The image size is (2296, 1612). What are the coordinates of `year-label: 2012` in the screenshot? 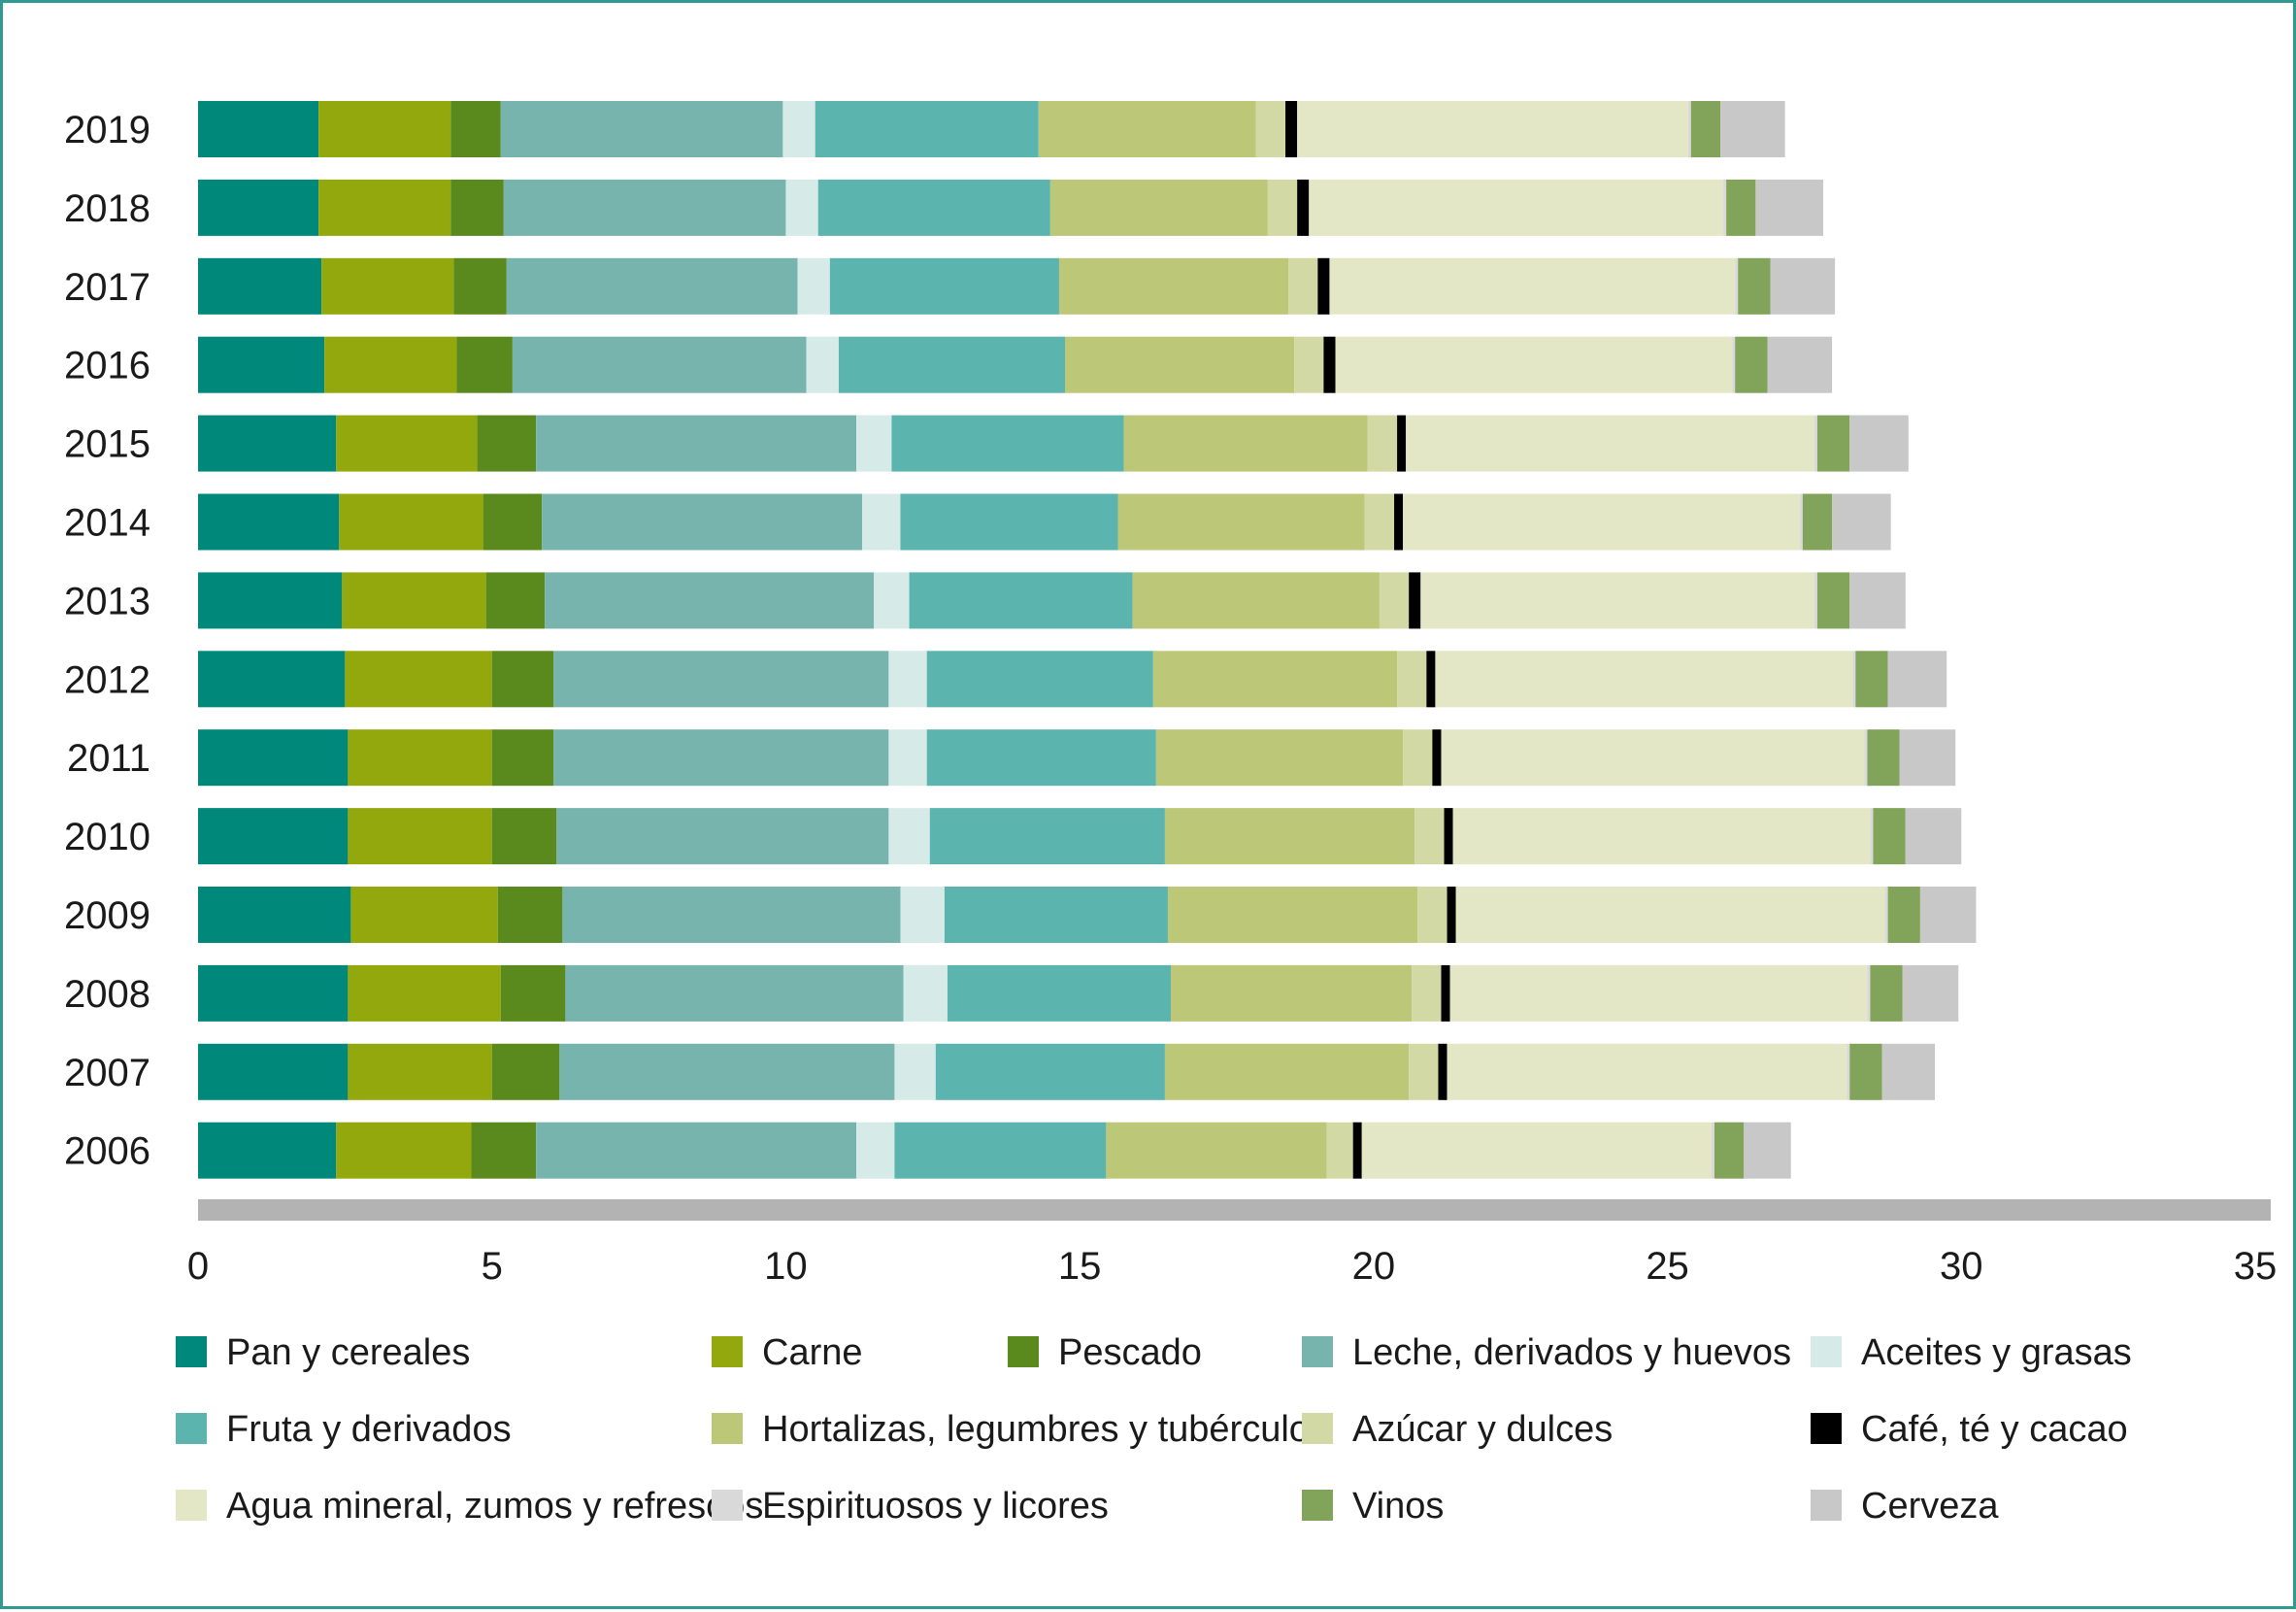 It's located at (107, 680).